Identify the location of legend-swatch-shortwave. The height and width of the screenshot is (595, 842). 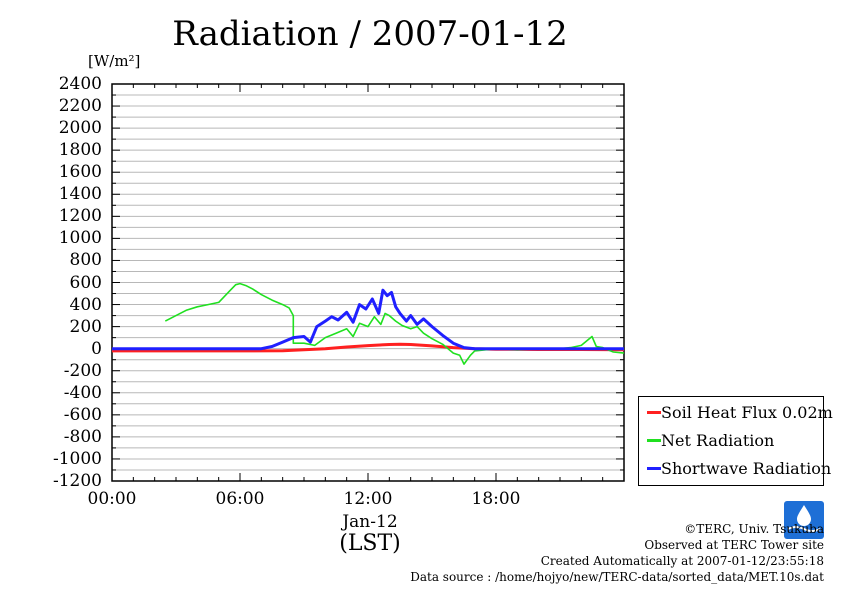
(654, 468).